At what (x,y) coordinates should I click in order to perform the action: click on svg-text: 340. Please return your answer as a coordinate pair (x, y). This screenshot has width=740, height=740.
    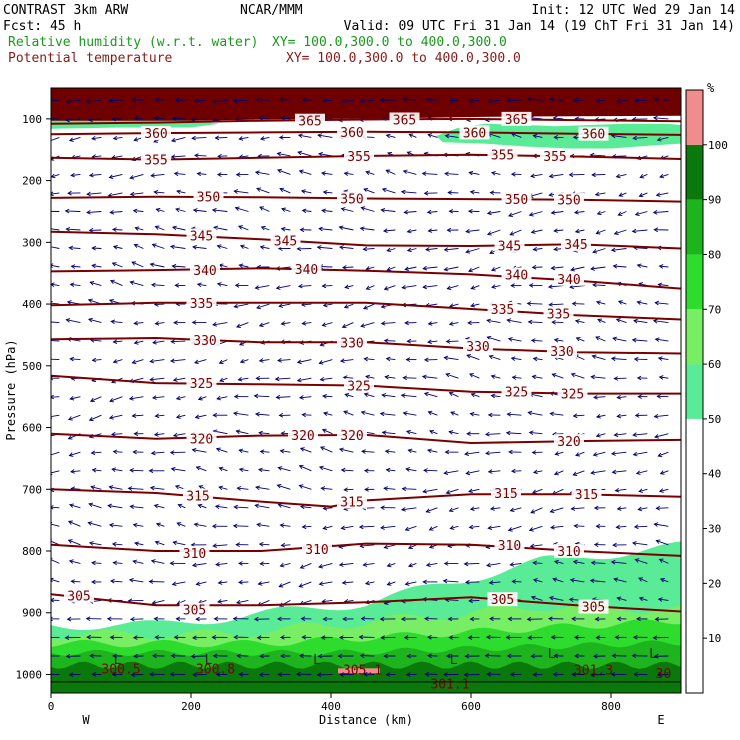
    Looking at the image, I should click on (306, 270).